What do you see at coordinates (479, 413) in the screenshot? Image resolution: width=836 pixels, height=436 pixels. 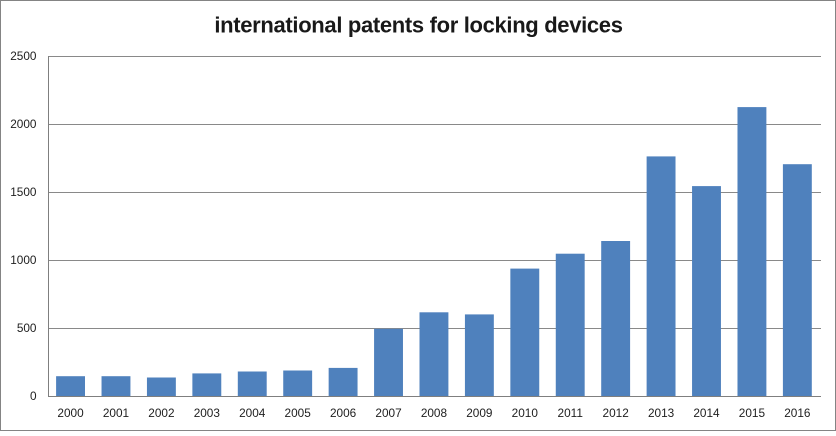 I see `svg-text: 2009` at bounding box center [479, 413].